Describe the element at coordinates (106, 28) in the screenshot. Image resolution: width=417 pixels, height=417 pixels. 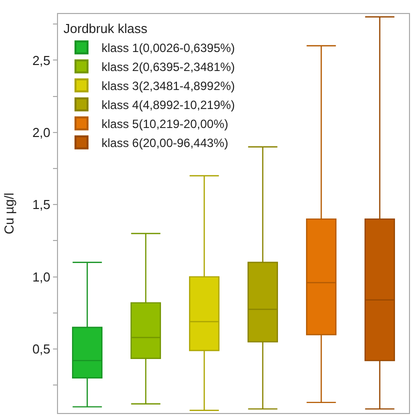
I see `legend-title: Jordbruk klass` at that location.